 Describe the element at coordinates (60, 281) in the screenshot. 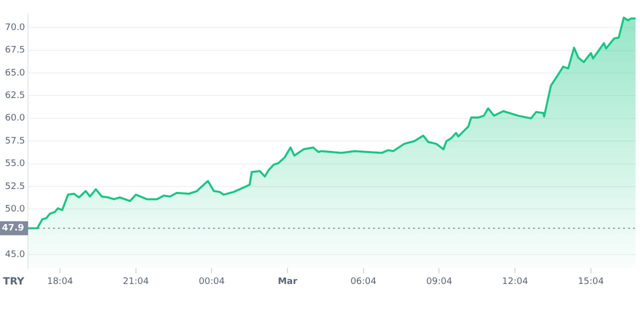

I see `x-tick-label: 18:04` at that location.